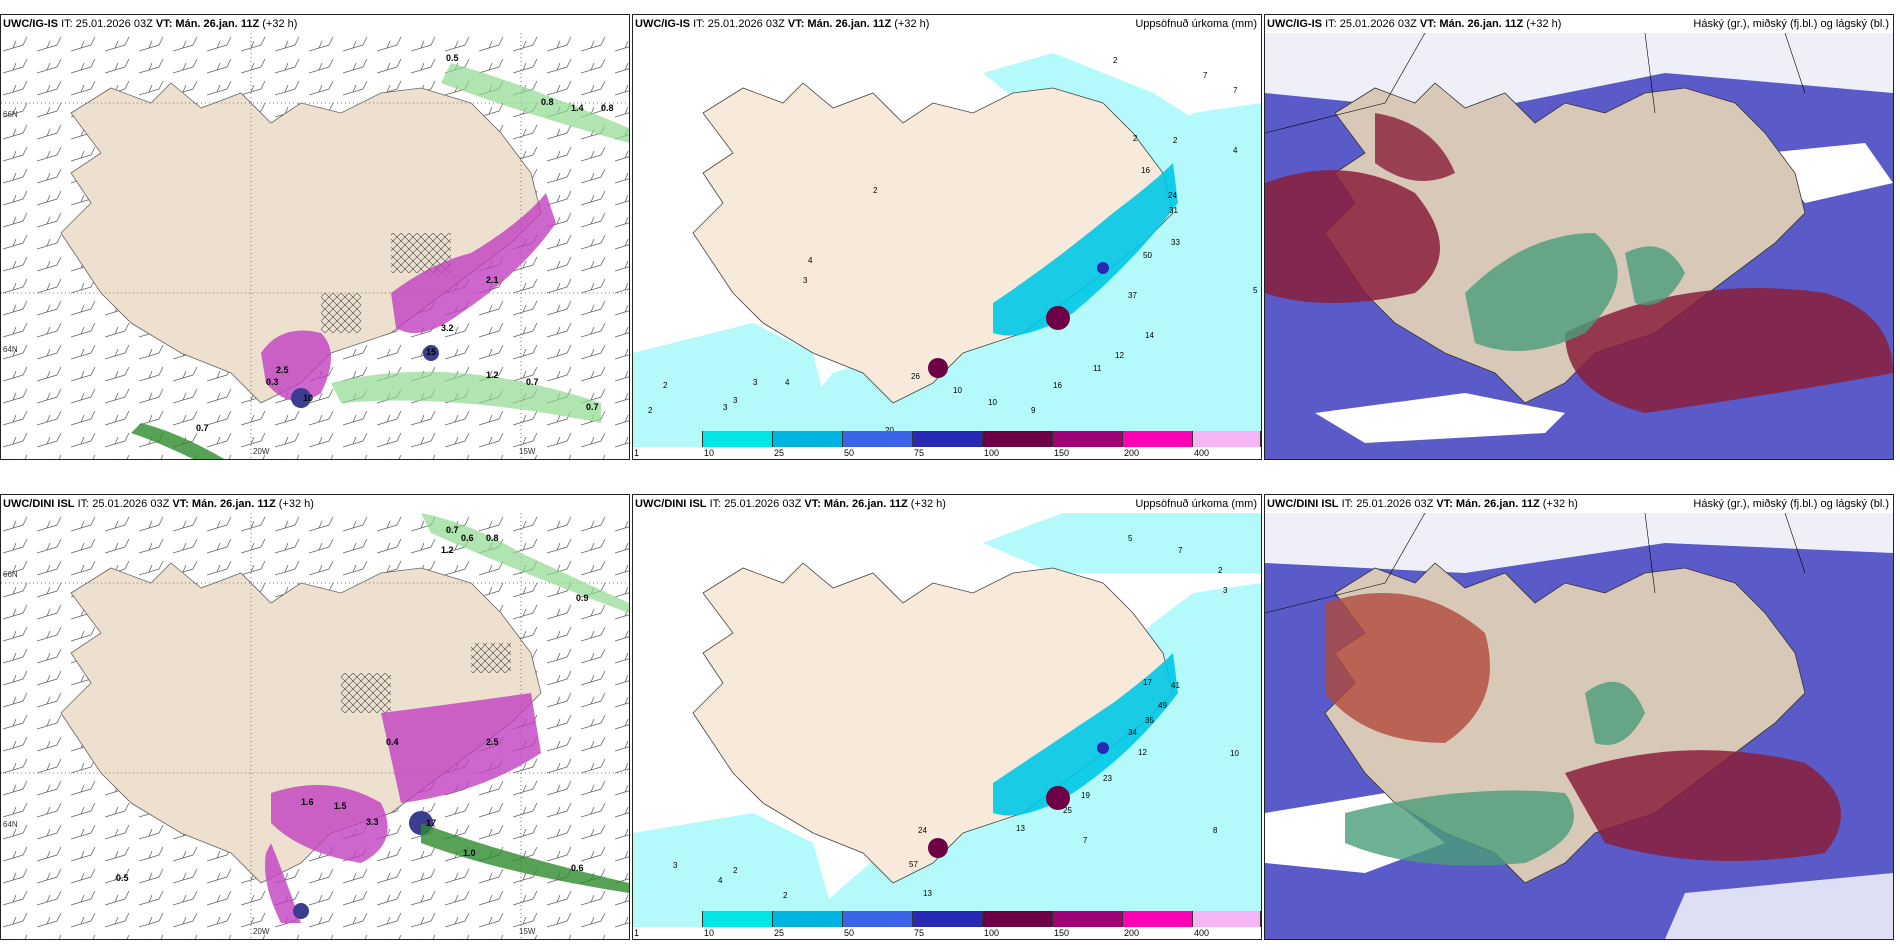 The height and width of the screenshot is (950, 1900). What do you see at coordinates (915, 376) in the screenshot?
I see `svg-text: 26` at bounding box center [915, 376].